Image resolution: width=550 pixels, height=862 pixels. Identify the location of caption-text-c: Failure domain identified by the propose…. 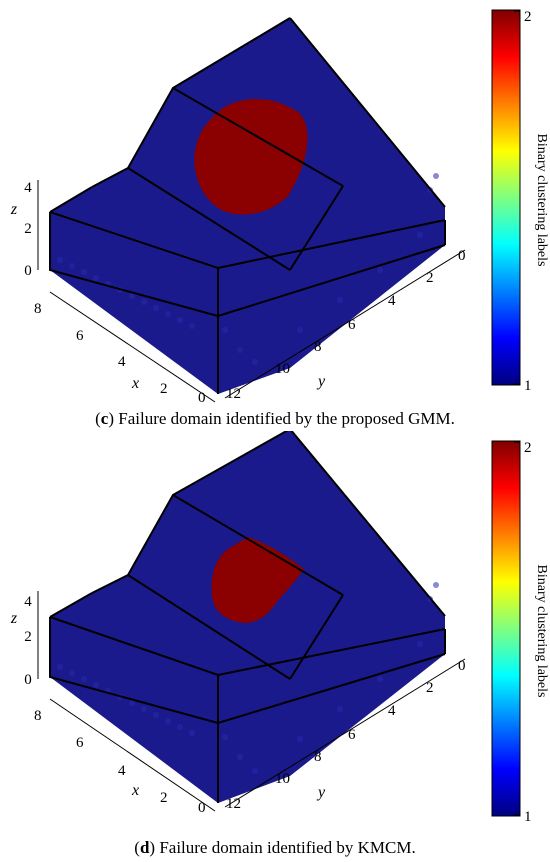
(284, 418).